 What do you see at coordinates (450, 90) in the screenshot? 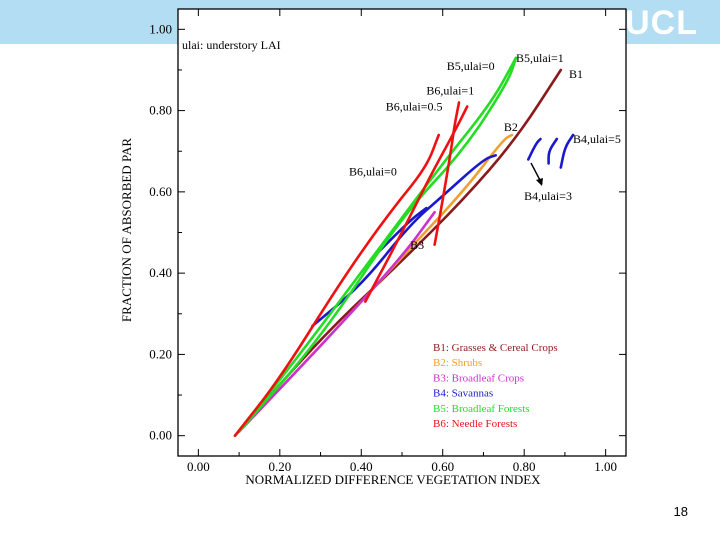
I see `curve-annotation: B6,ulai=1` at bounding box center [450, 90].